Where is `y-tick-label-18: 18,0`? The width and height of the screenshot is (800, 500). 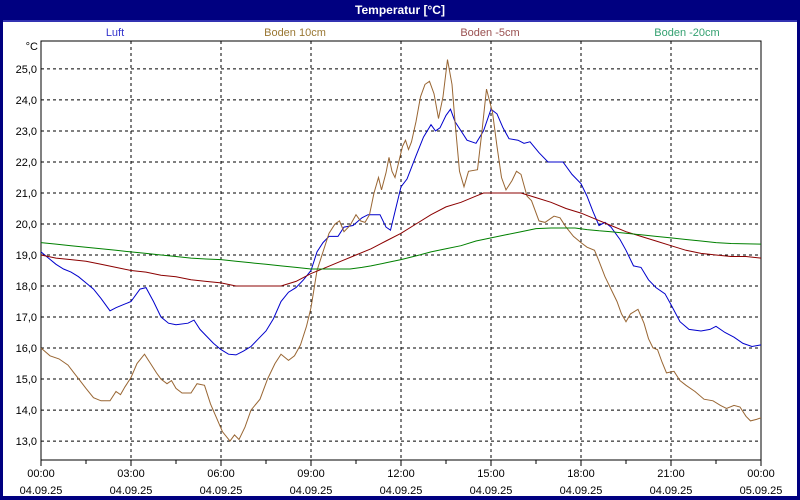 y-tick-label-18: 18,0 is located at coordinates (26, 287).